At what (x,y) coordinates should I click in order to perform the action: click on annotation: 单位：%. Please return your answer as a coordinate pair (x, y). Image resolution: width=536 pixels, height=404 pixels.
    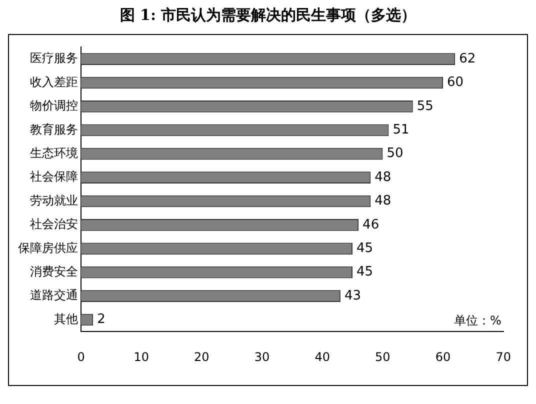
    Looking at the image, I should click on (478, 321).